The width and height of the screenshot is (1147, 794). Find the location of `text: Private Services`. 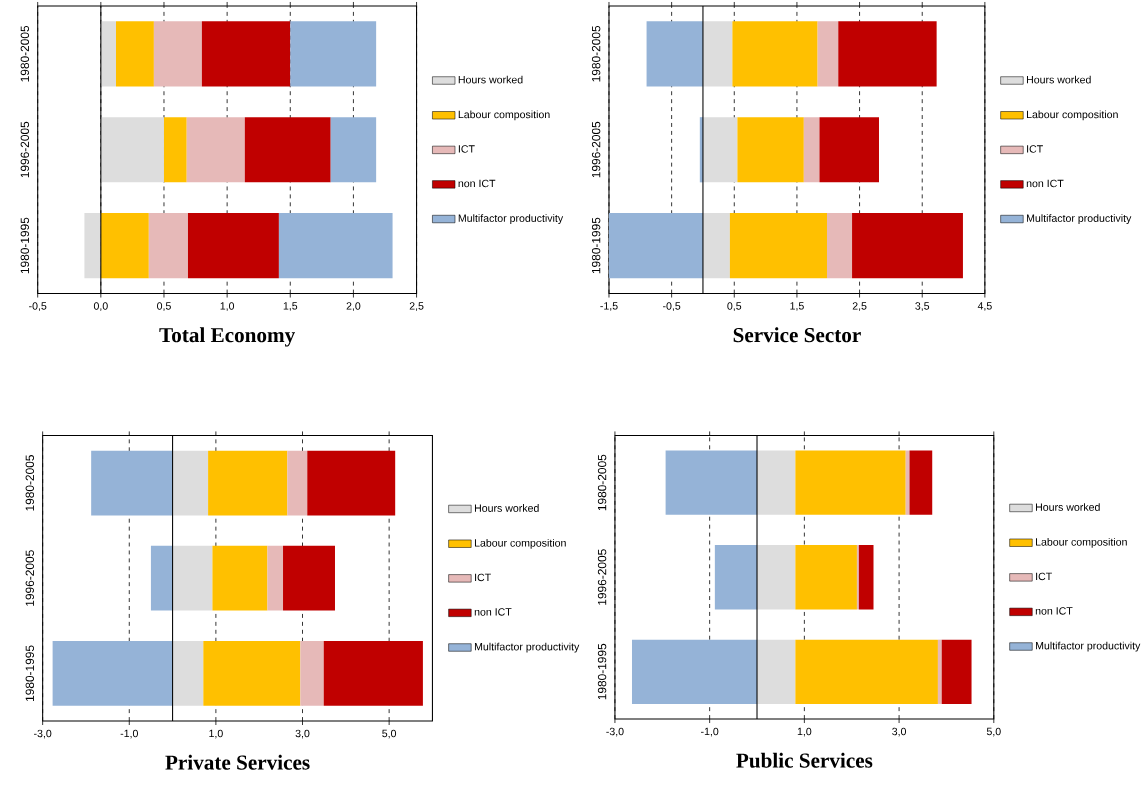

text: Private Services is located at coordinates (237, 762).